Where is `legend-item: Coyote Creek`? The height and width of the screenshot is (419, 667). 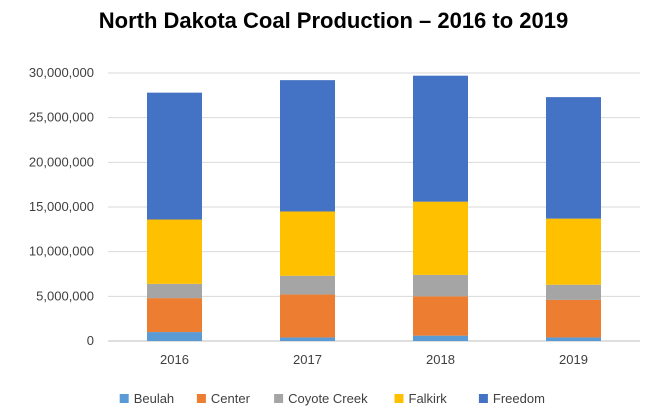
legend-item: Coyote Creek is located at coordinates (321, 398).